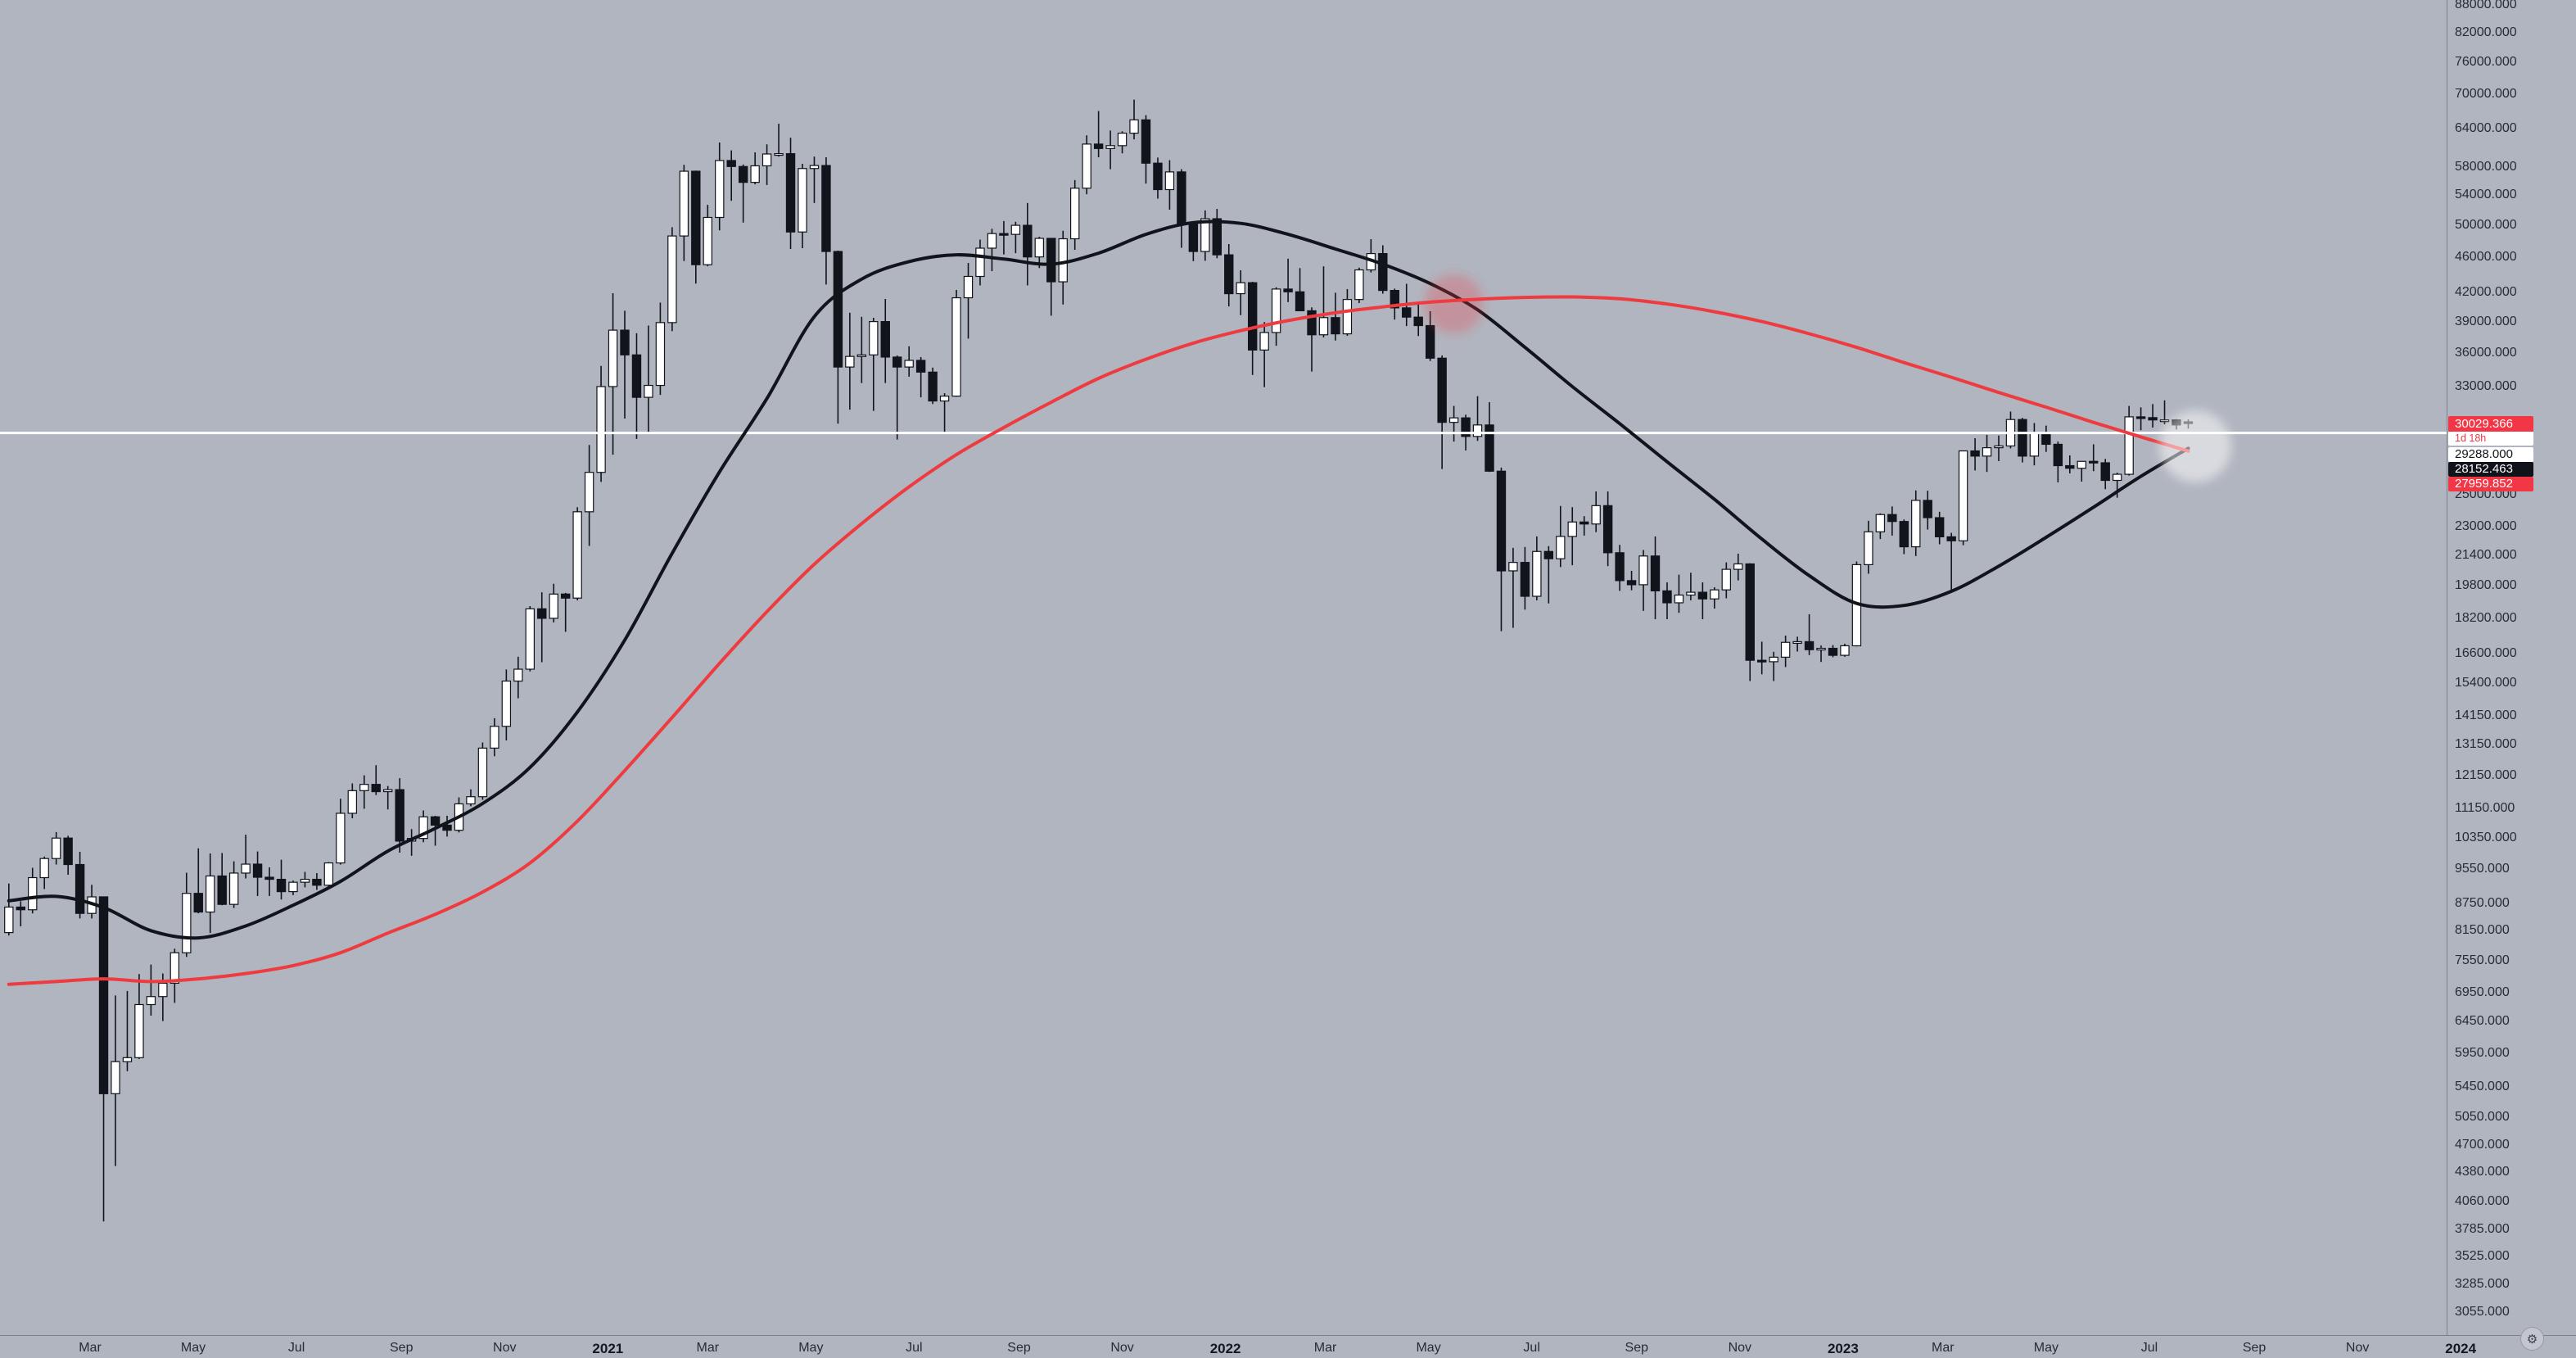 This screenshot has width=2576, height=1358. I want to click on price-axis-label: 64000.000, so click(2486, 128).